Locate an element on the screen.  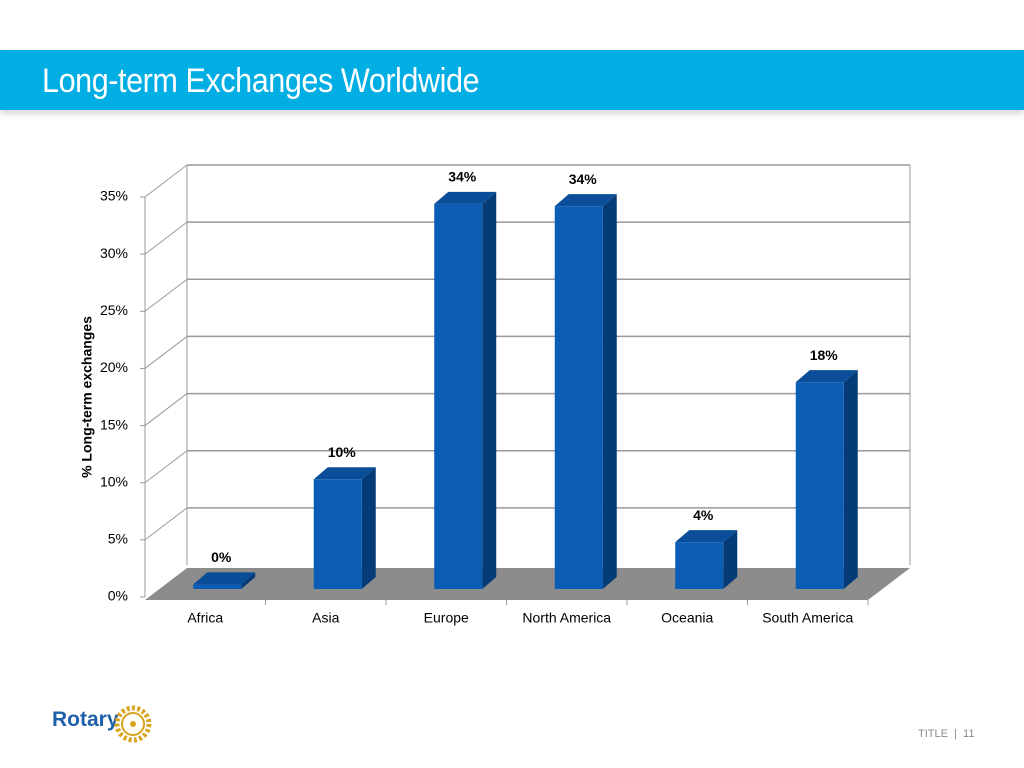
slide-title: Long-term Exchanges Worldwide is located at coordinates (261, 81).